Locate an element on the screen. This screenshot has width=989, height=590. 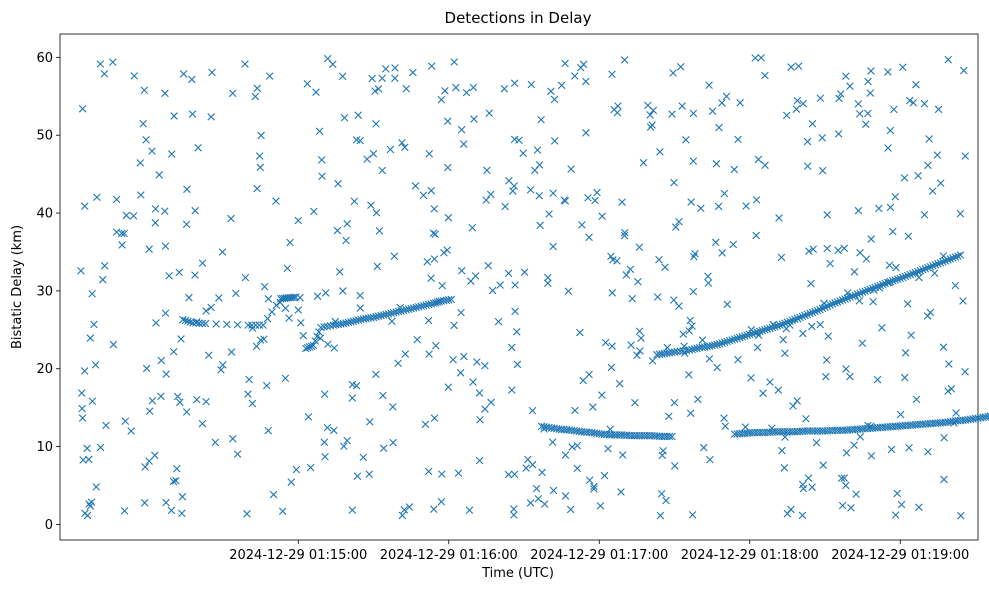
x-tick-label: 2024-12-29 01:15:00 is located at coordinates (298, 555).